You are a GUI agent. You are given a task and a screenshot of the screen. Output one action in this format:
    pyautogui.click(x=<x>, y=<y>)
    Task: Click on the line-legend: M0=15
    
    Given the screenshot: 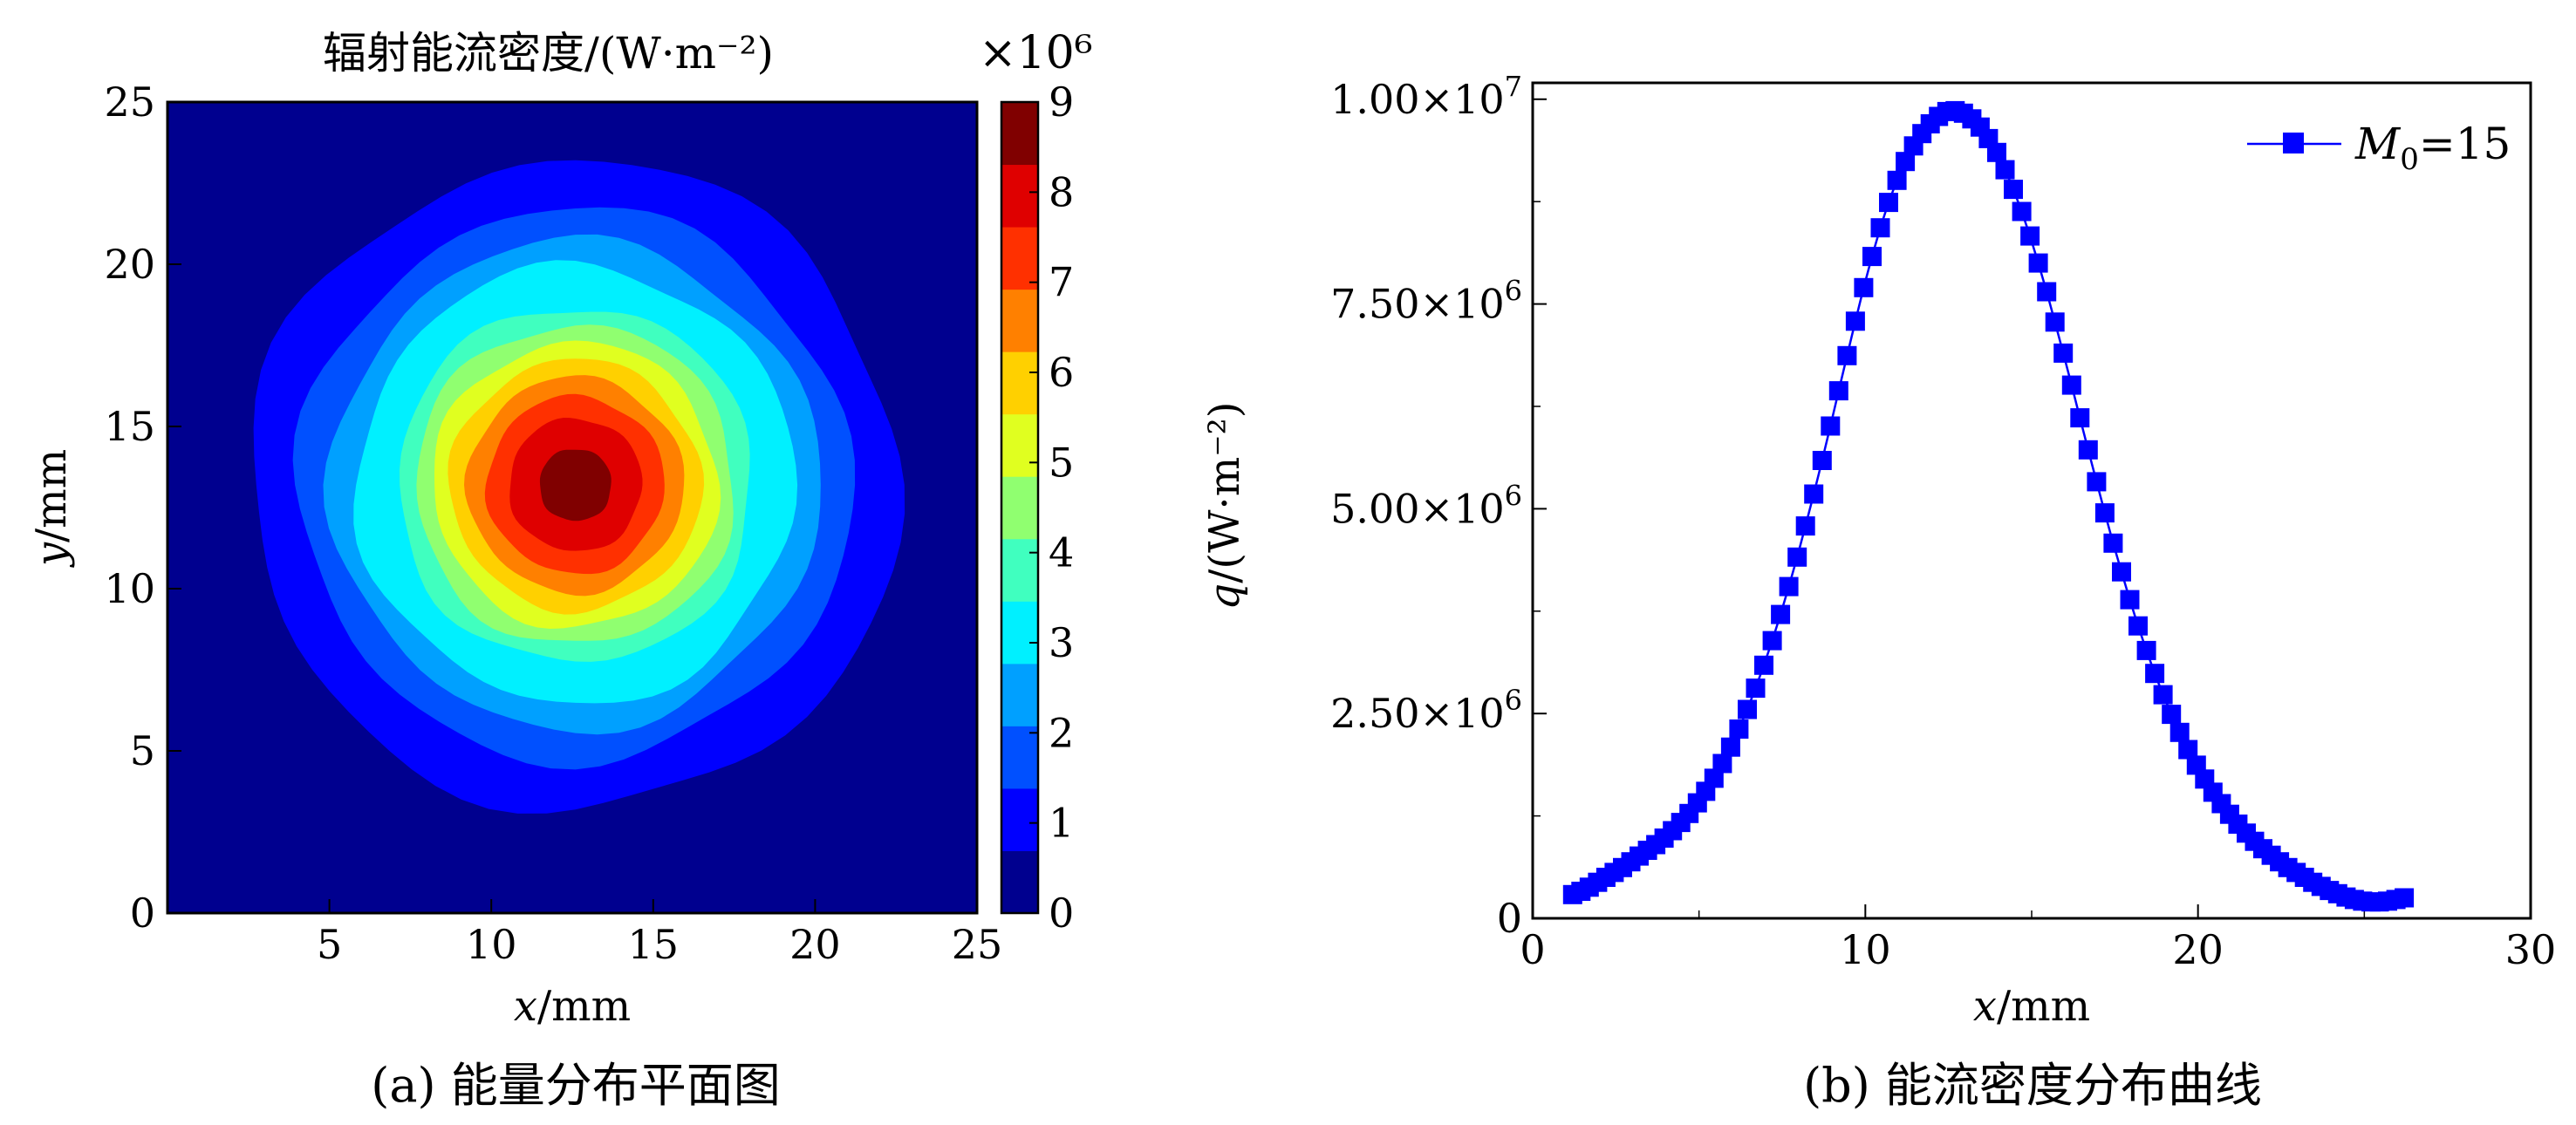 What is the action you would take?
    pyautogui.click(x=2379, y=148)
    